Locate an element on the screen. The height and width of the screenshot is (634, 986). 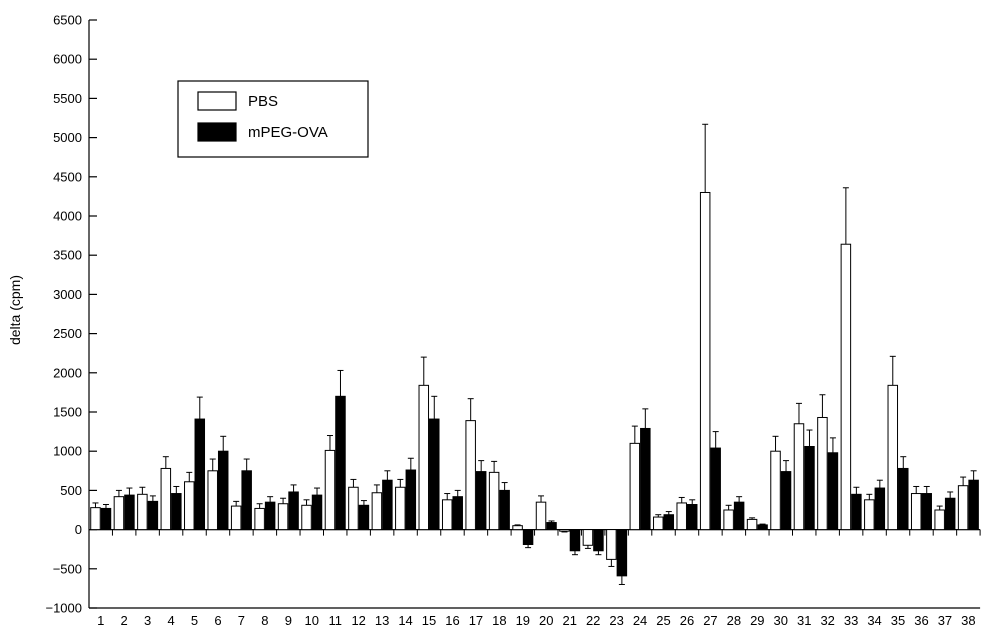
x-tick-label: 12 is located at coordinates (358, 620).